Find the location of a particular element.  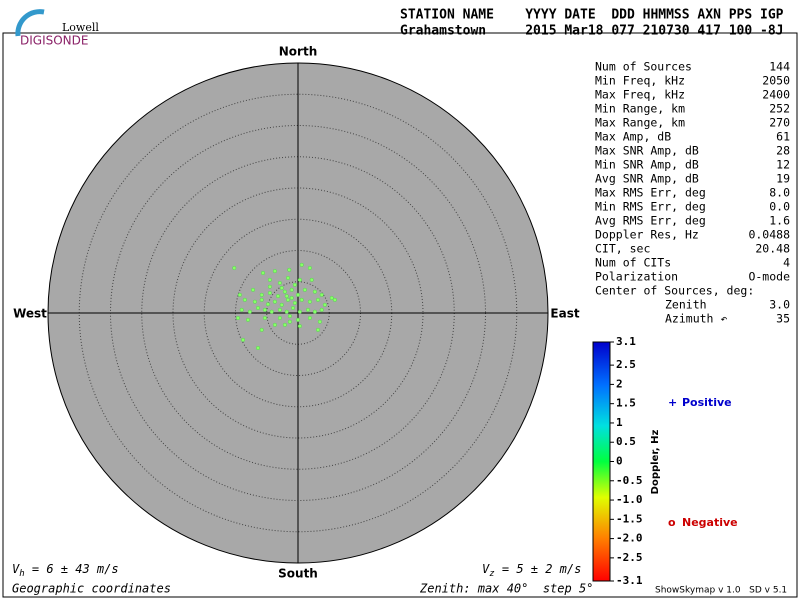

stat-value: 2400 is located at coordinates (776, 95).